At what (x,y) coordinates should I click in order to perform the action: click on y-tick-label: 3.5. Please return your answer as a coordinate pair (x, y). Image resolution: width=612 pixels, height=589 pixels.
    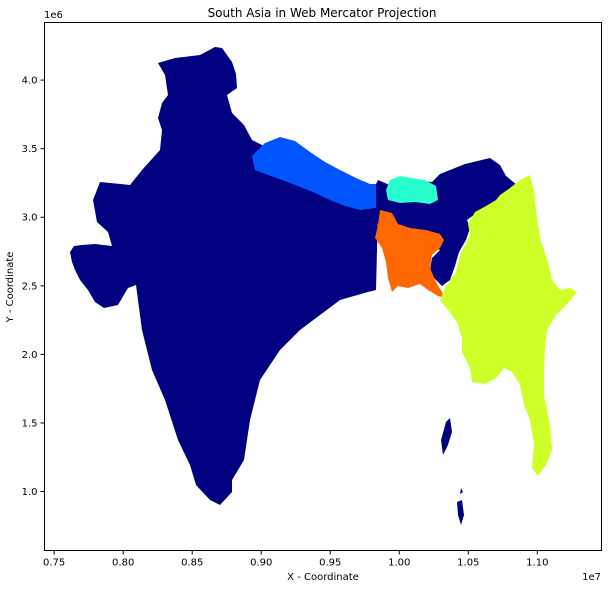
    Looking at the image, I should click on (30, 149).